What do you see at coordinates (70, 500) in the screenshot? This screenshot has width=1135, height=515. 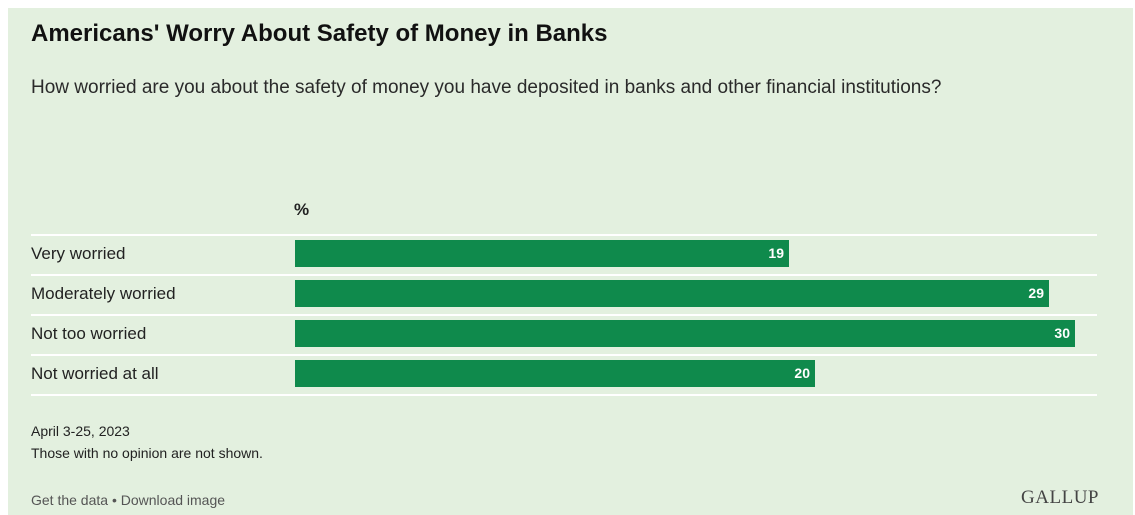 I see `get-data-link: Get the data` at bounding box center [70, 500].